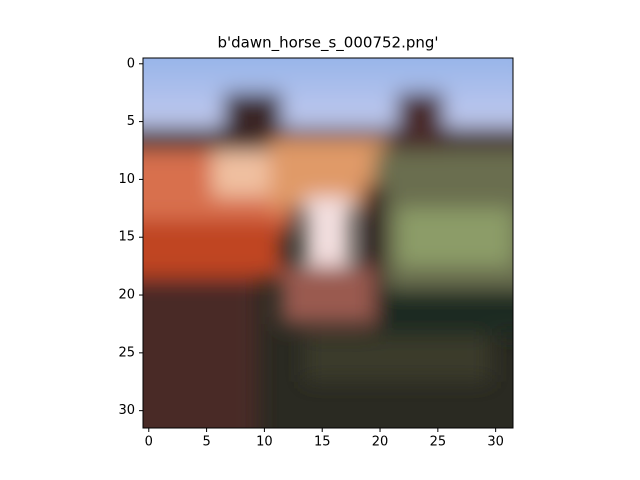  Describe the element at coordinates (495, 442) in the screenshot. I see `x-tick-label: 30` at that location.